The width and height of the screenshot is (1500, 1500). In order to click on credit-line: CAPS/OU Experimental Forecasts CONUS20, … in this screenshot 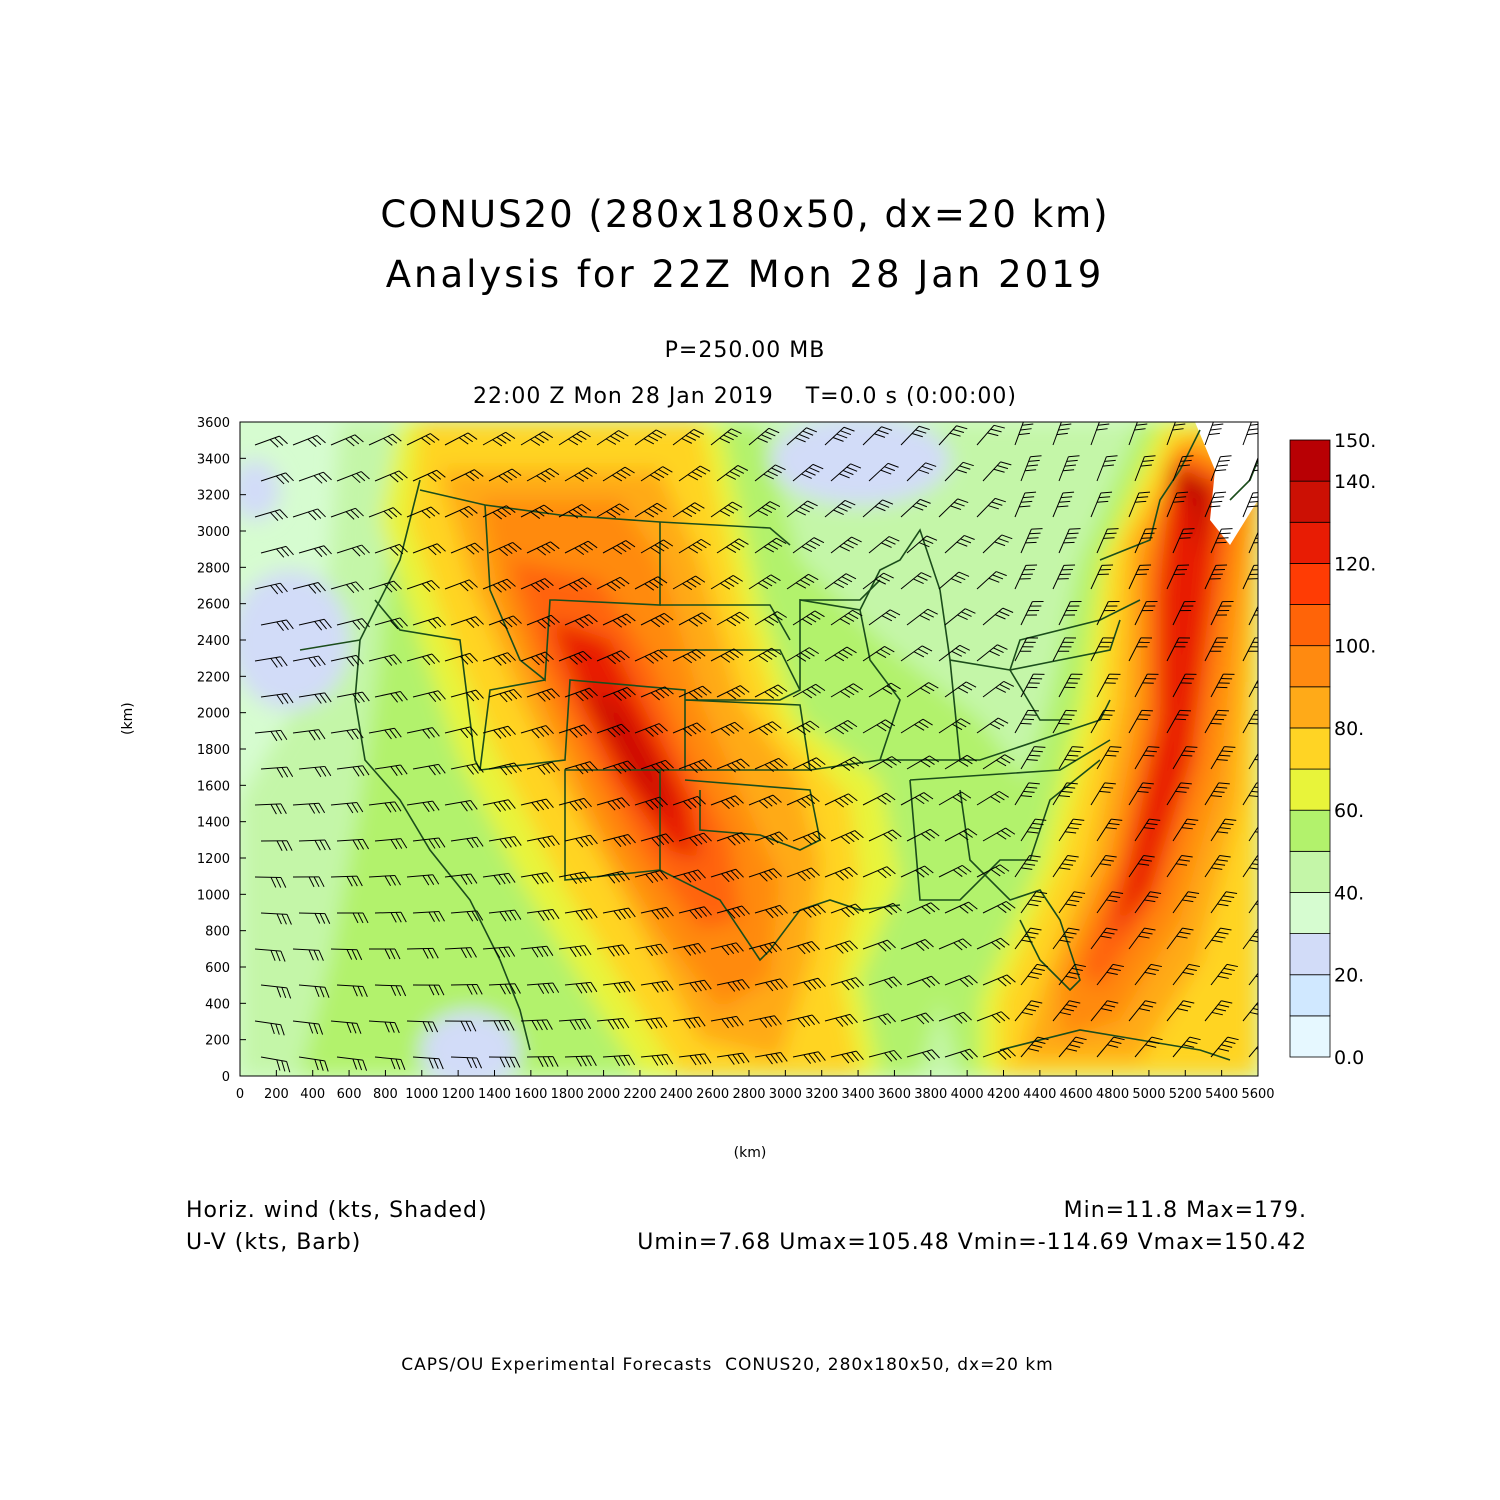, I will do `click(727, 1365)`.